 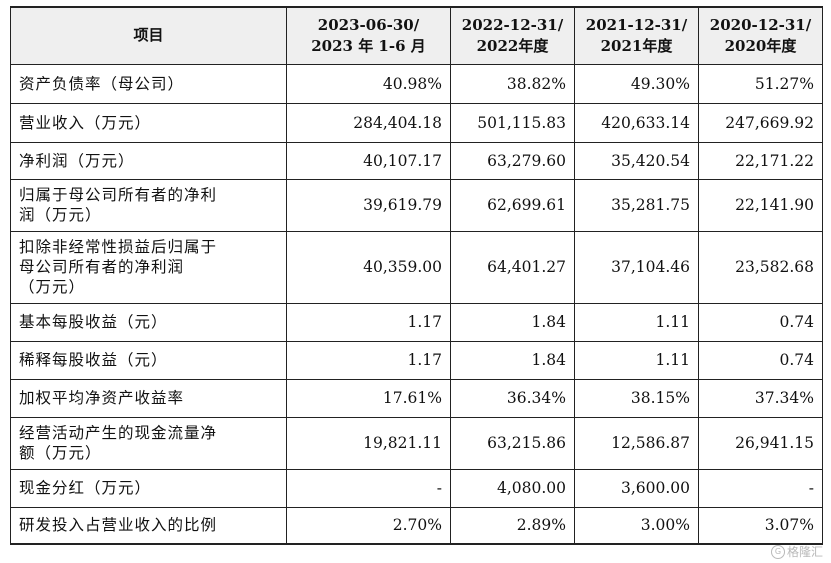 I want to click on table-row: 基本每股收益（元） 1.17 1.84 1.11 0.74, so click(x=416, y=322).